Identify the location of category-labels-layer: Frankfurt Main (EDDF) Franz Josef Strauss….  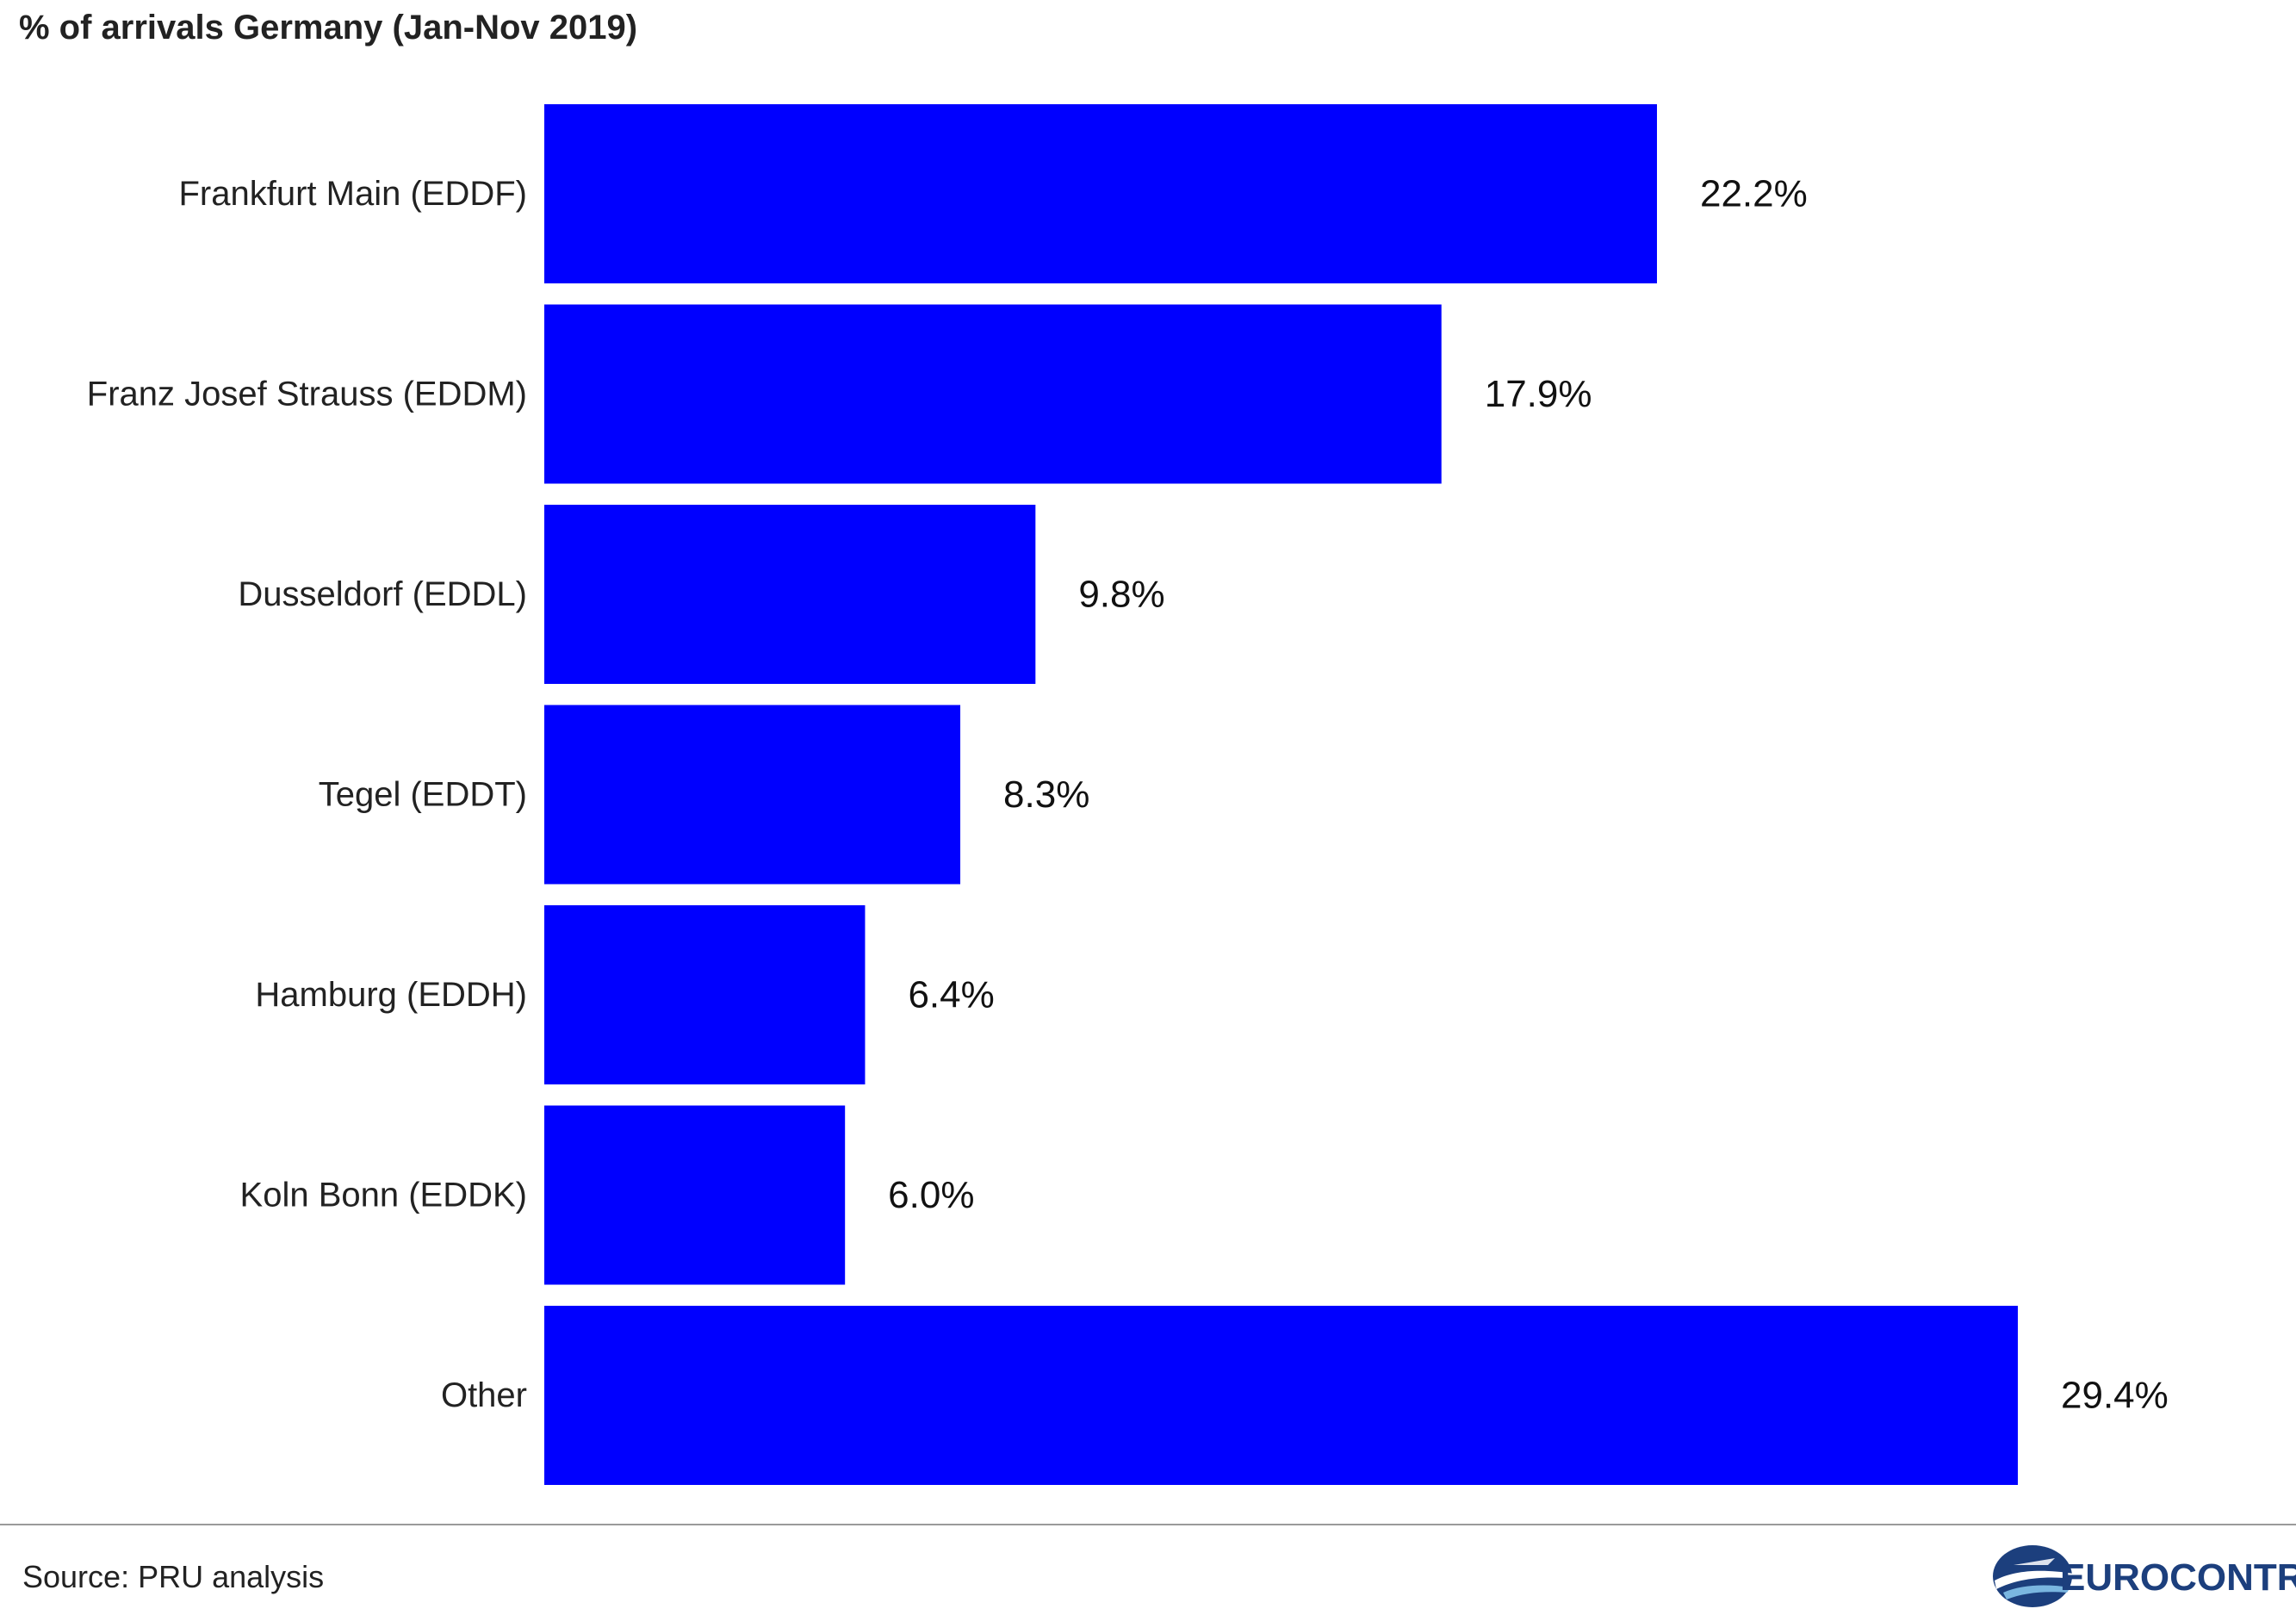
(307, 794).